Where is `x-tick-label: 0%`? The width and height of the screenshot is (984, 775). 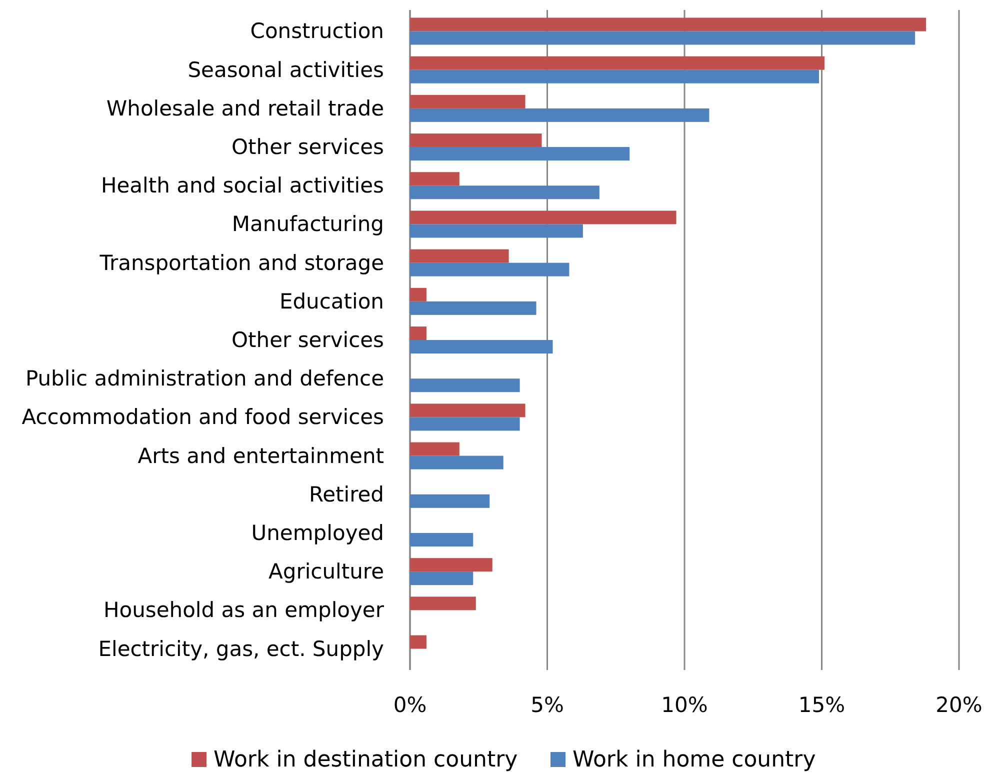
x-tick-label: 0% is located at coordinates (410, 705).